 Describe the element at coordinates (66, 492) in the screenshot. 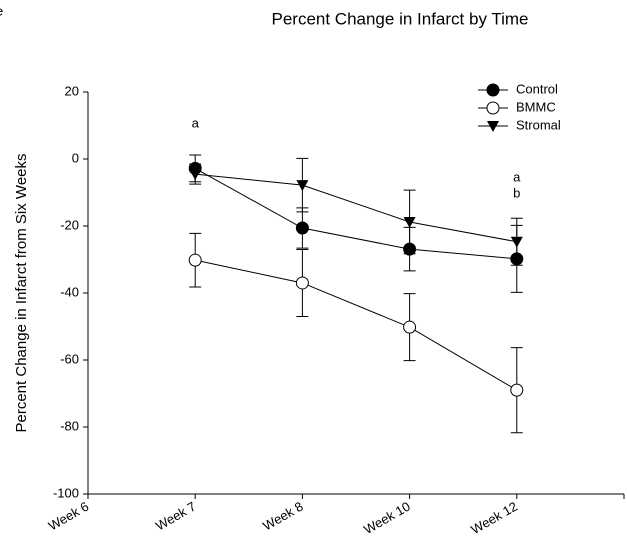

I see `y-tick-label: -100` at that location.